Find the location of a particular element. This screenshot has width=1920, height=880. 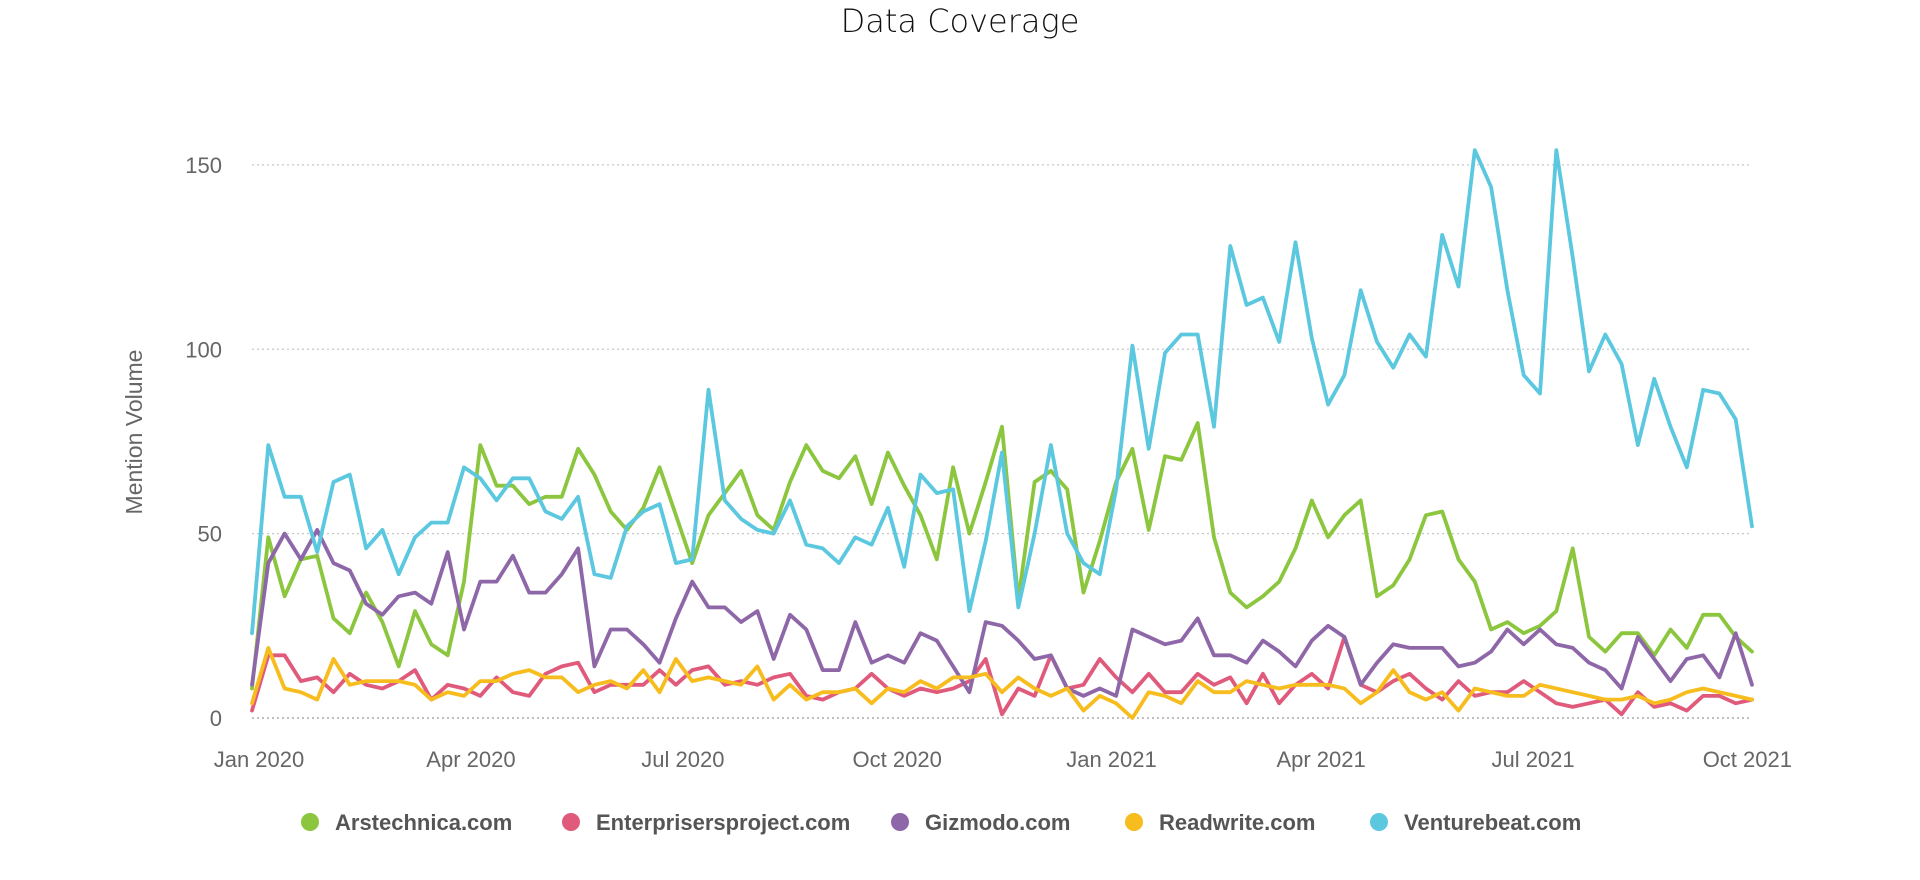

x-tick-label: Jan 2021 is located at coordinates (1111, 759).